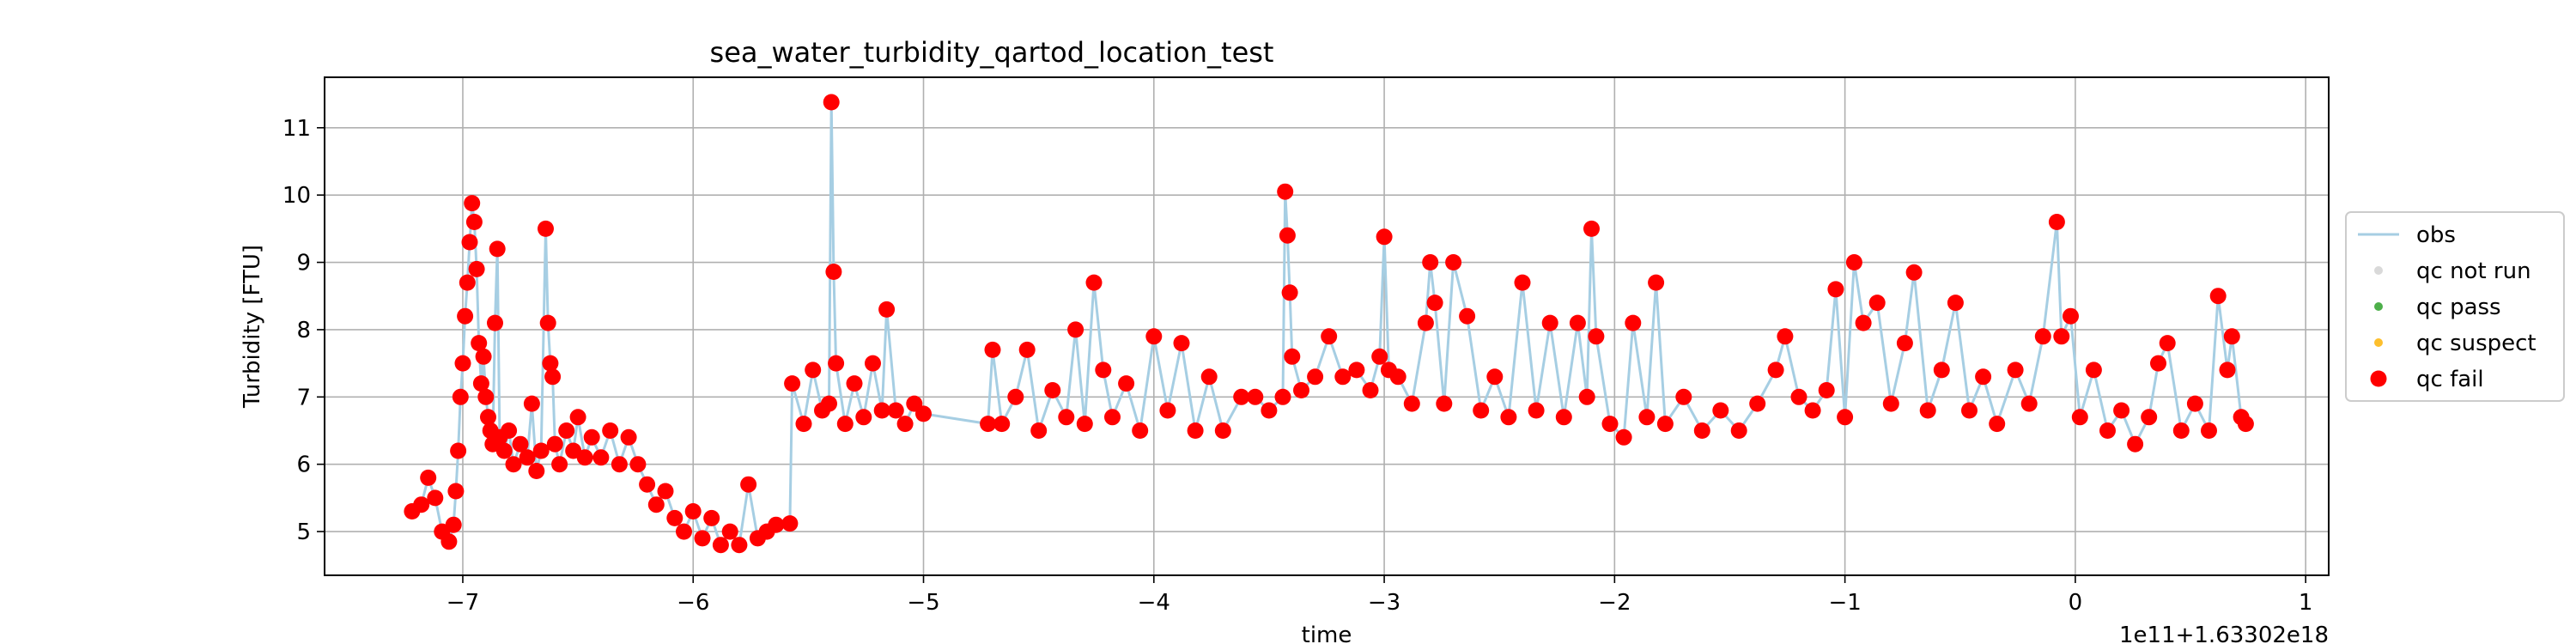 Image resolution: width=2576 pixels, height=644 pixels. What do you see at coordinates (2455, 306) in the screenshot?
I see `legend: obs qc not run qc pass qc suspect qc fail` at bounding box center [2455, 306].